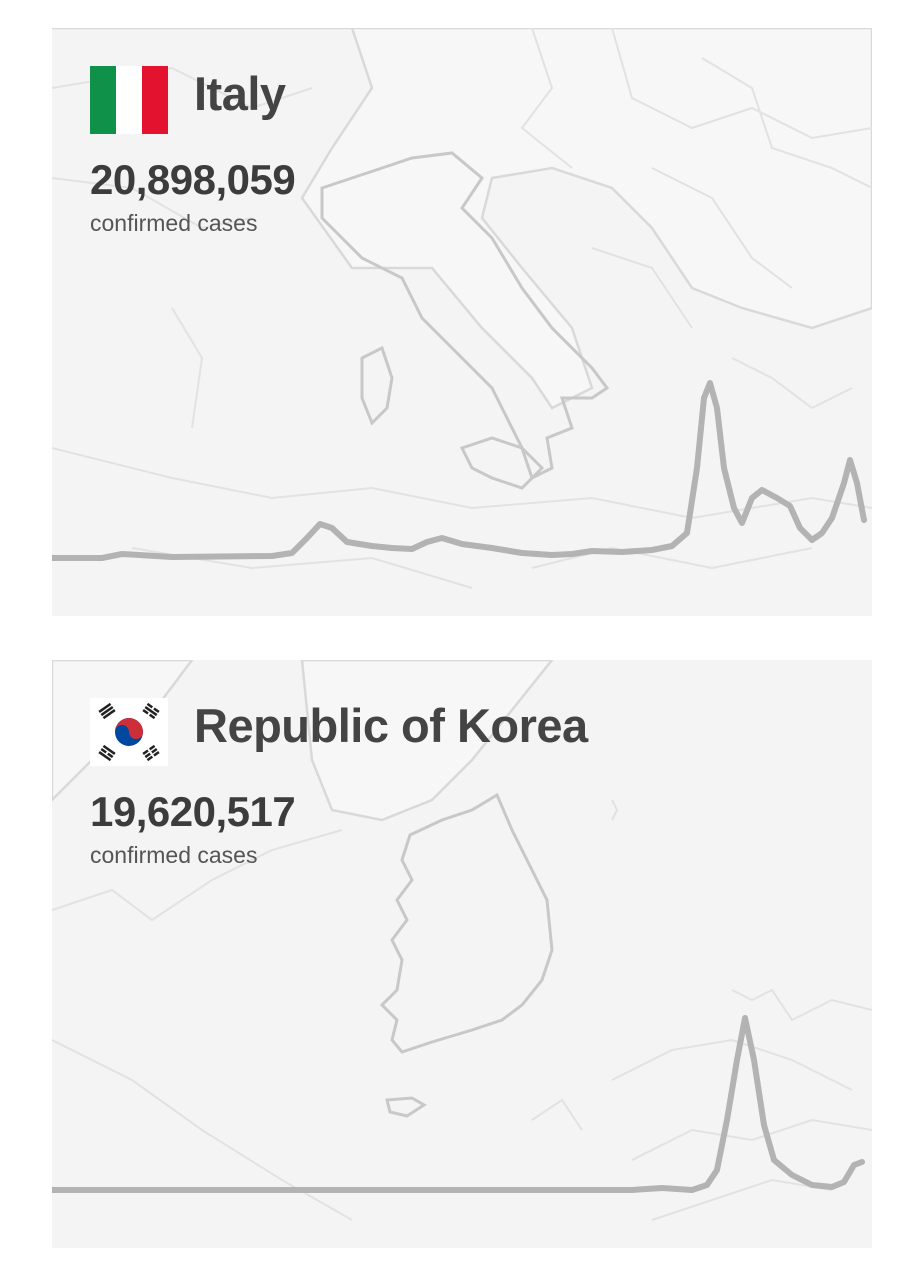  What do you see at coordinates (129, 732) in the screenshot?
I see `south-korea-flag-icon` at bounding box center [129, 732].